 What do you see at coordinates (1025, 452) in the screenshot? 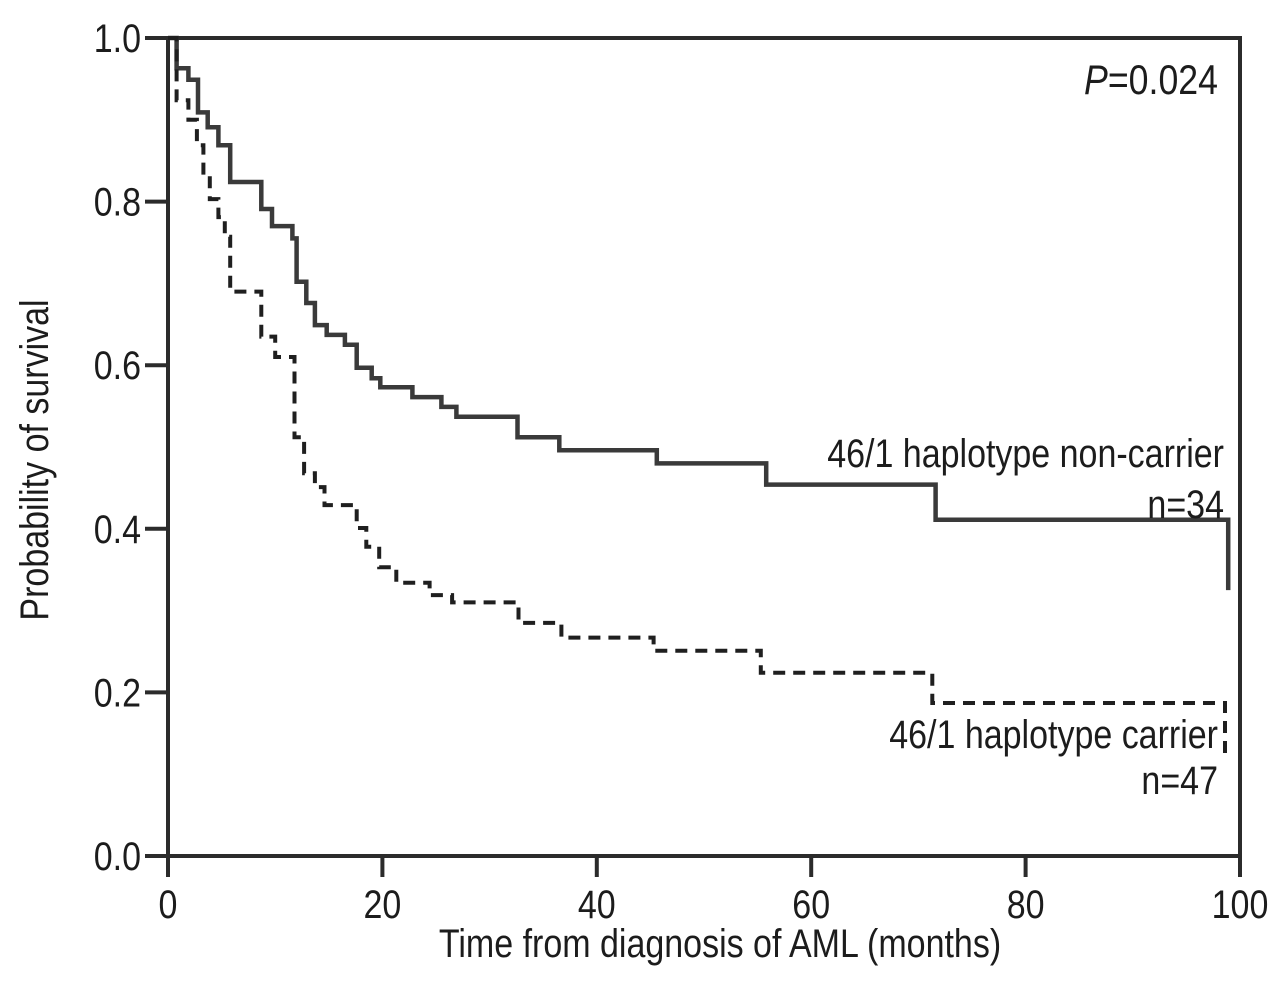
I see `legend-noncarrier-label: 46/1 haplotype non-carrier` at bounding box center [1025, 452].